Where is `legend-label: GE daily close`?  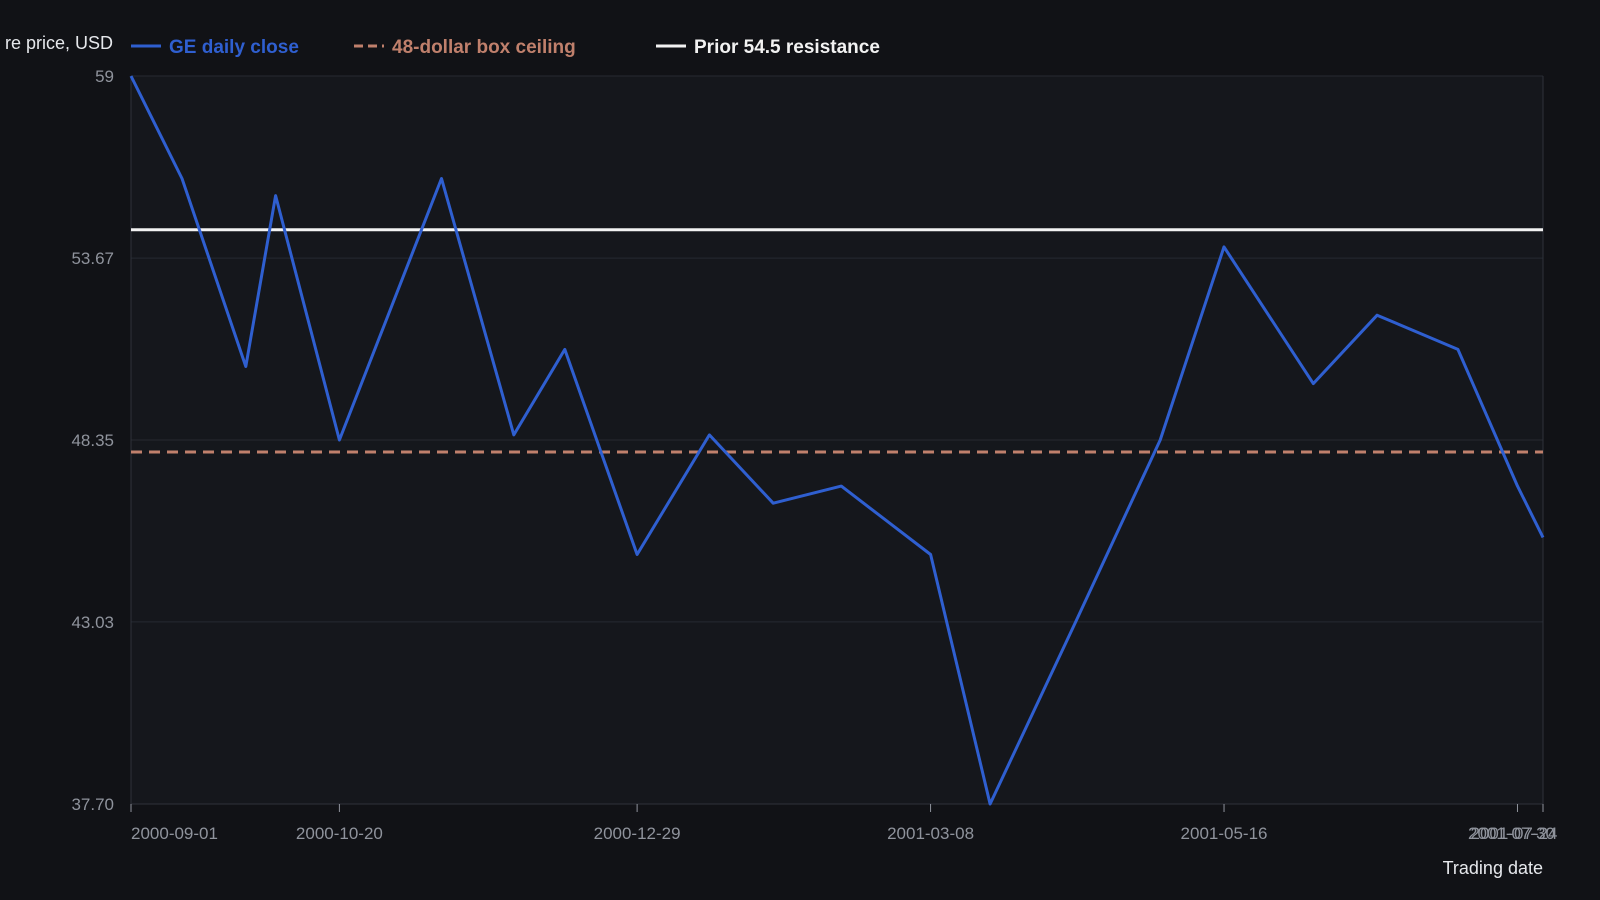 legend-label: GE daily close is located at coordinates (234, 47).